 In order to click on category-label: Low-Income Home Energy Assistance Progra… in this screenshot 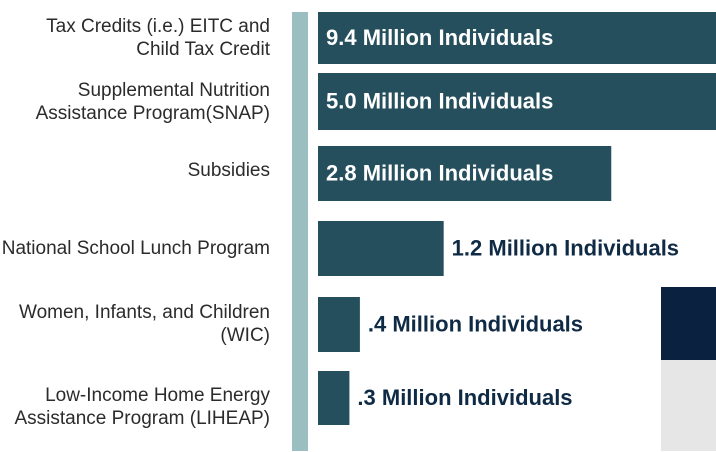, I will do `click(142, 407)`.